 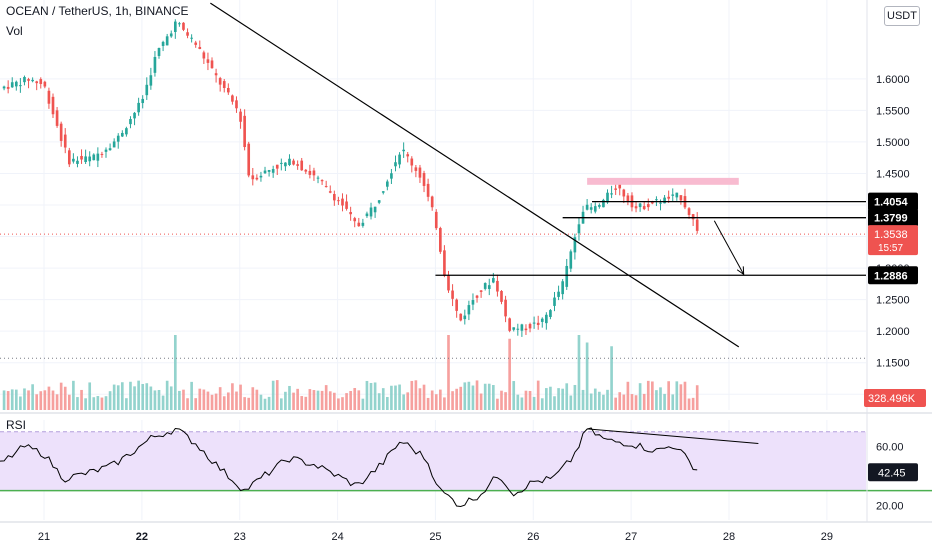 I want to click on volume-value-bg, so click(x=895, y=398).